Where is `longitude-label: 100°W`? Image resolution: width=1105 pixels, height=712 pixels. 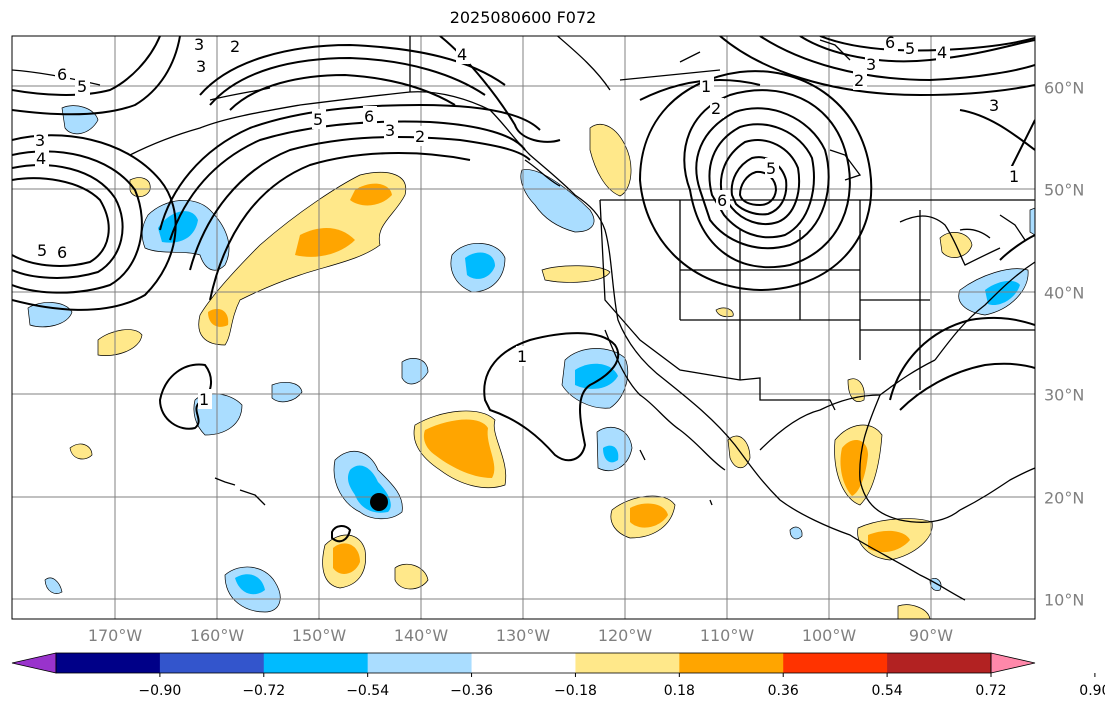 longitude-label: 100°W is located at coordinates (829, 635).